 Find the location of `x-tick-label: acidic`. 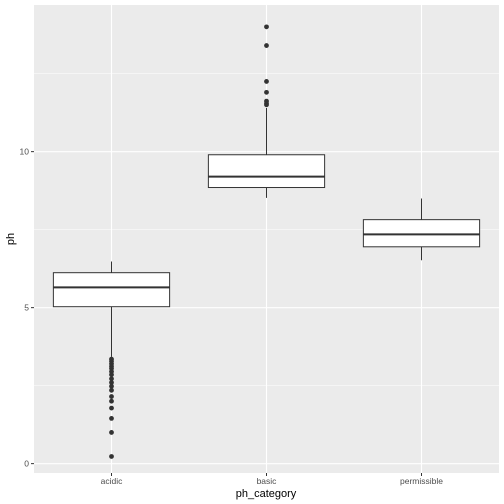

x-tick-label: acidic is located at coordinates (112, 481).